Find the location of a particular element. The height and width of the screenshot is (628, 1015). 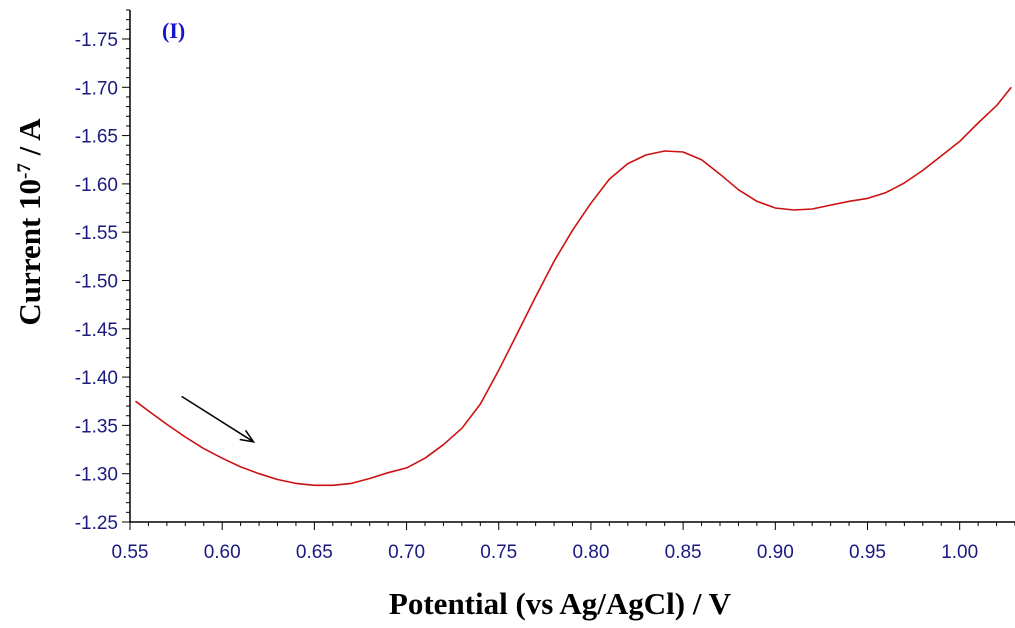

y-tick-label: -1.65 is located at coordinates (96, 137).